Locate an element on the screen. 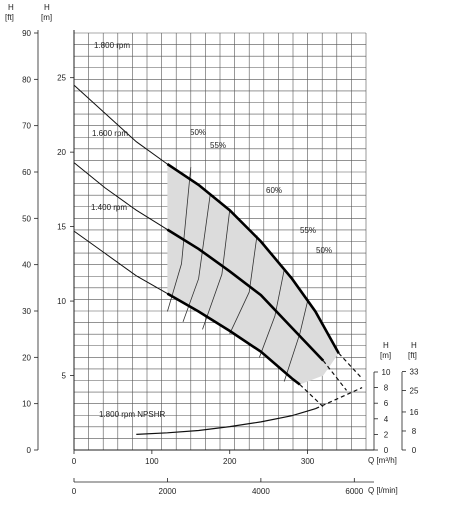  h-ft-tick-label: 80 is located at coordinates (26, 79).